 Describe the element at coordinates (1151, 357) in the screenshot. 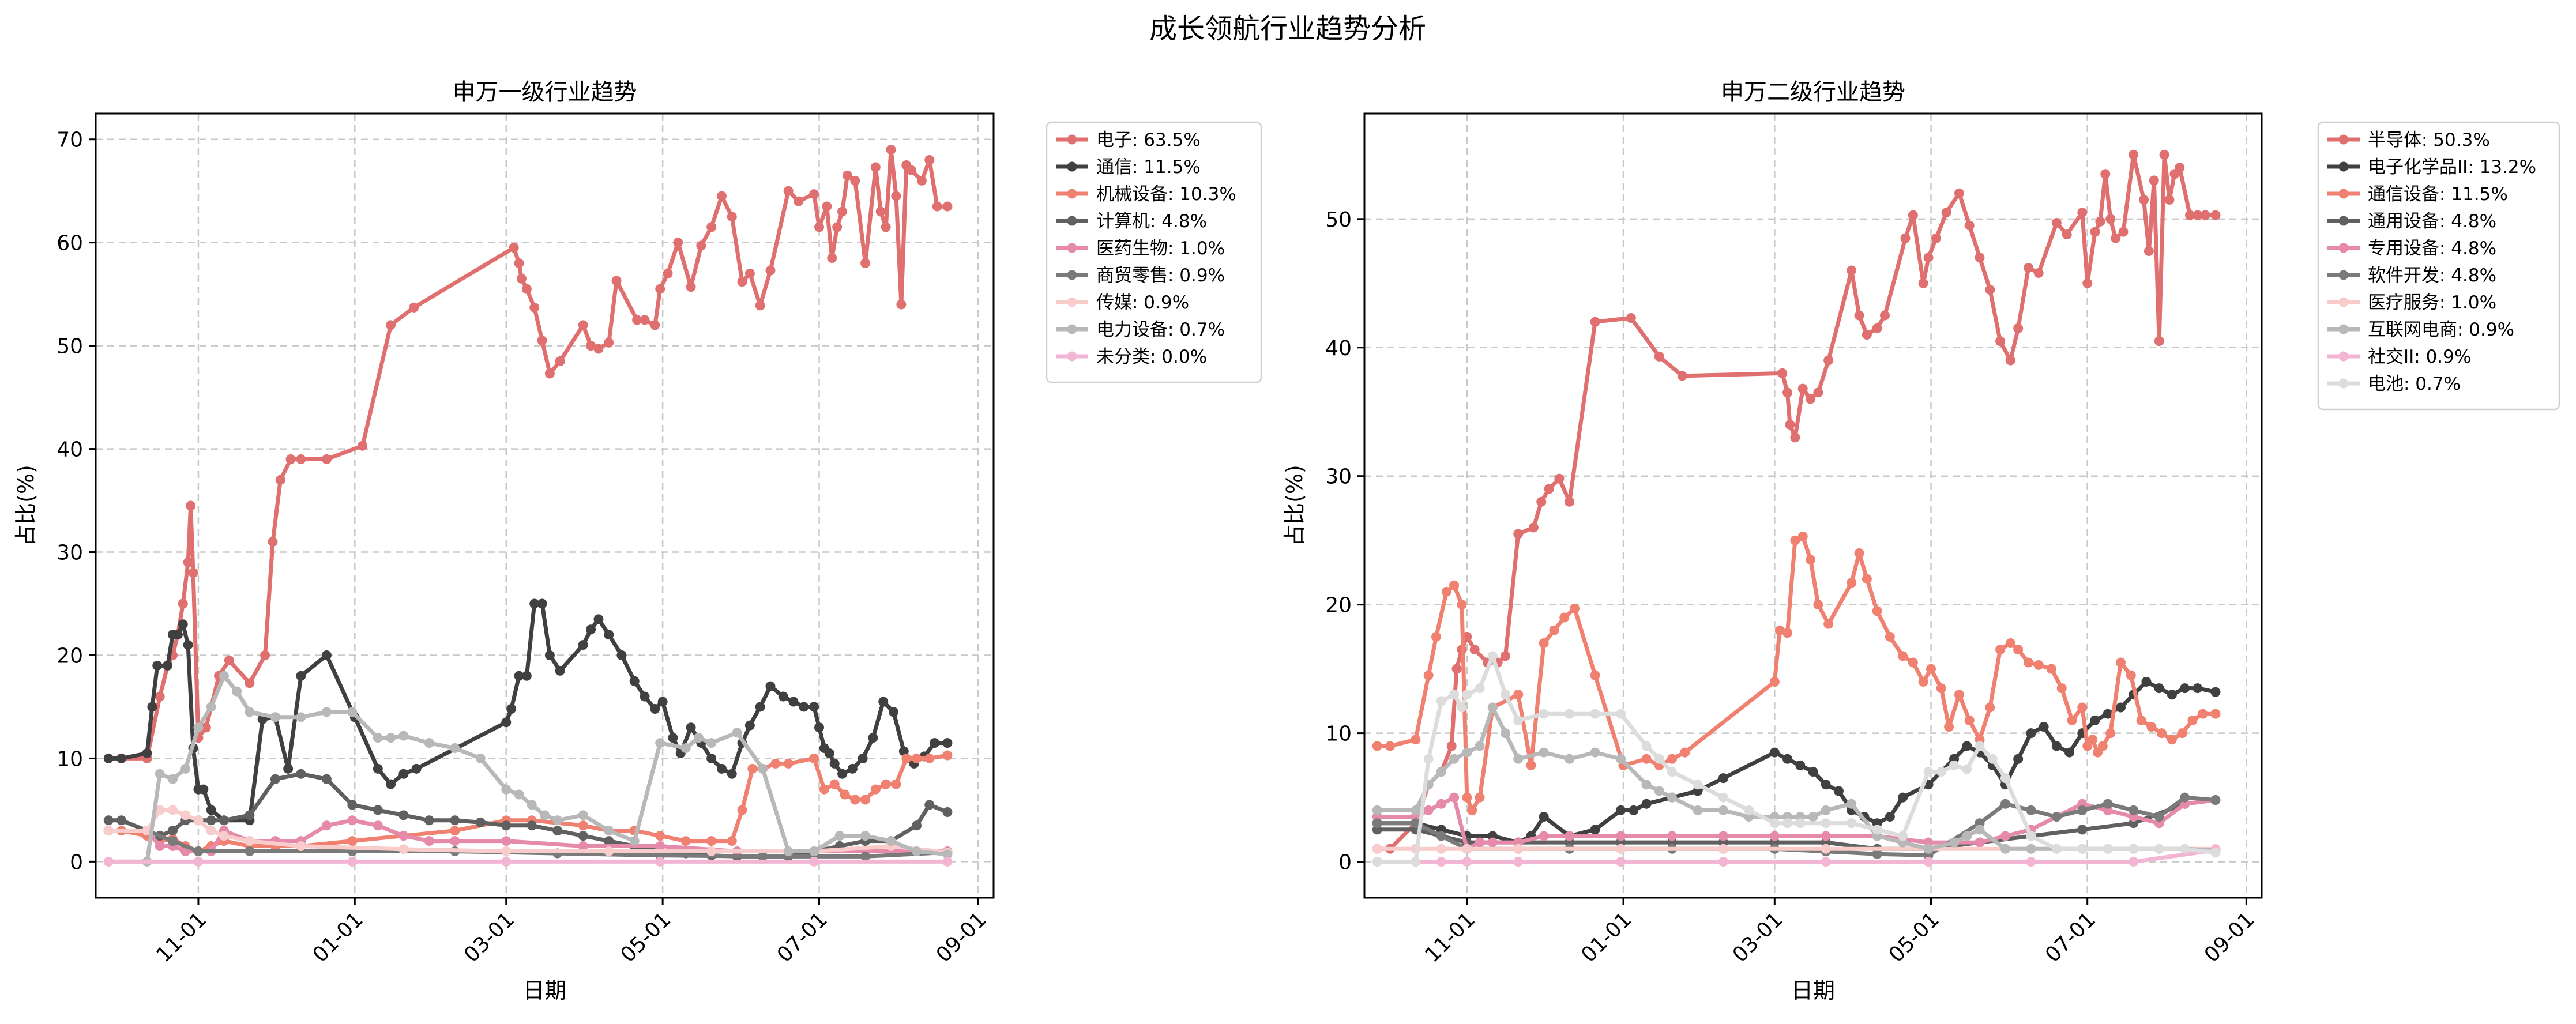

I see `legend-entry: 未分类: 0.0%` at that location.